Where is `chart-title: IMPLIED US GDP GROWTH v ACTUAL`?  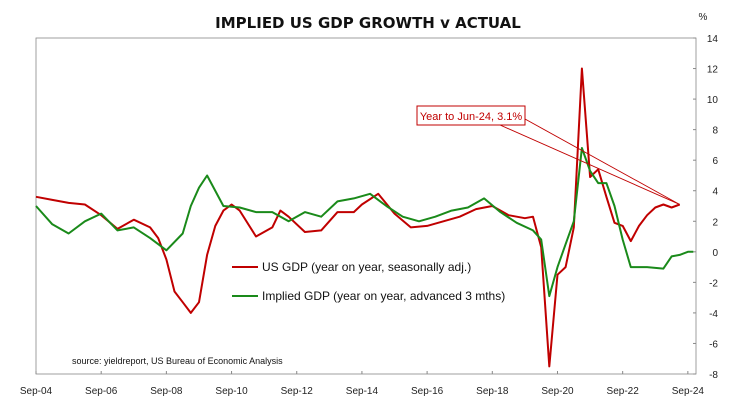
chart-title: IMPLIED US GDP GROWTH v ACTUAL is located at coordinates (368, 23).